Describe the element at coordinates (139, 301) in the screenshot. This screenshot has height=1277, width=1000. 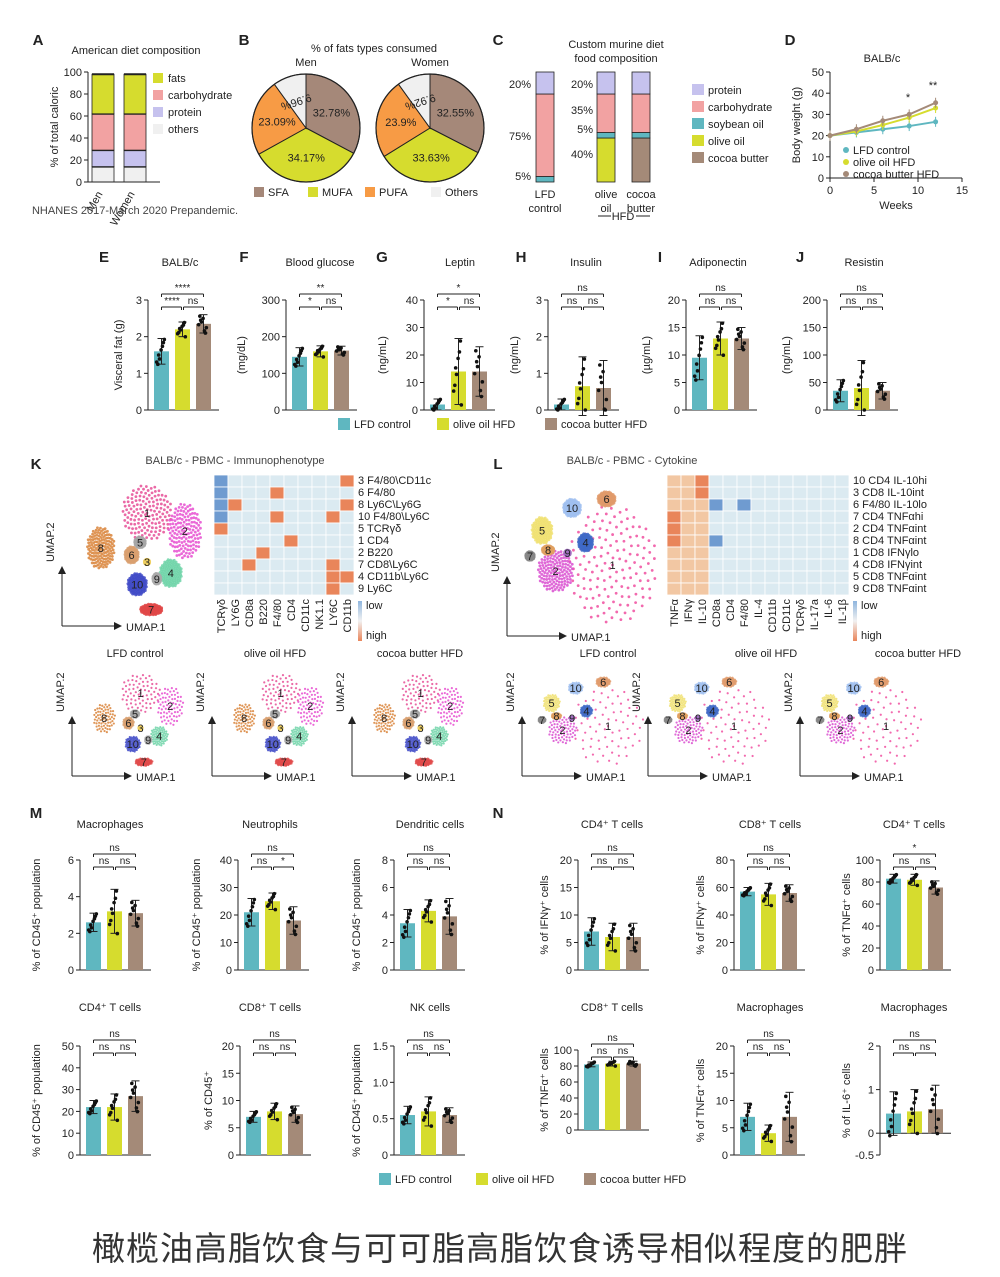
I see `E-ytick-label: 3` at that location.